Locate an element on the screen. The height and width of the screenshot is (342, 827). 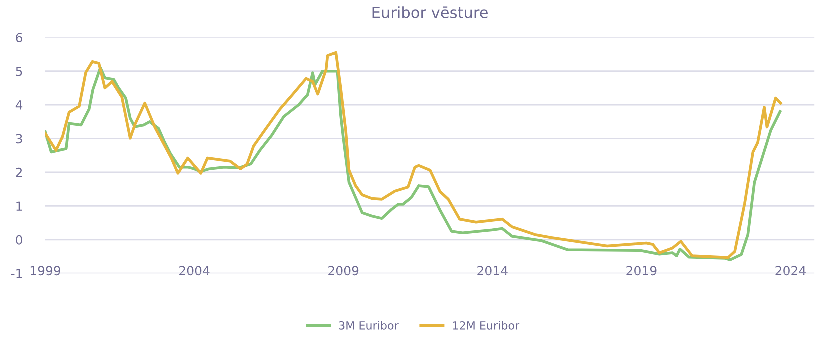
y-tick-label: 0 is located at coordinates (19, 240).